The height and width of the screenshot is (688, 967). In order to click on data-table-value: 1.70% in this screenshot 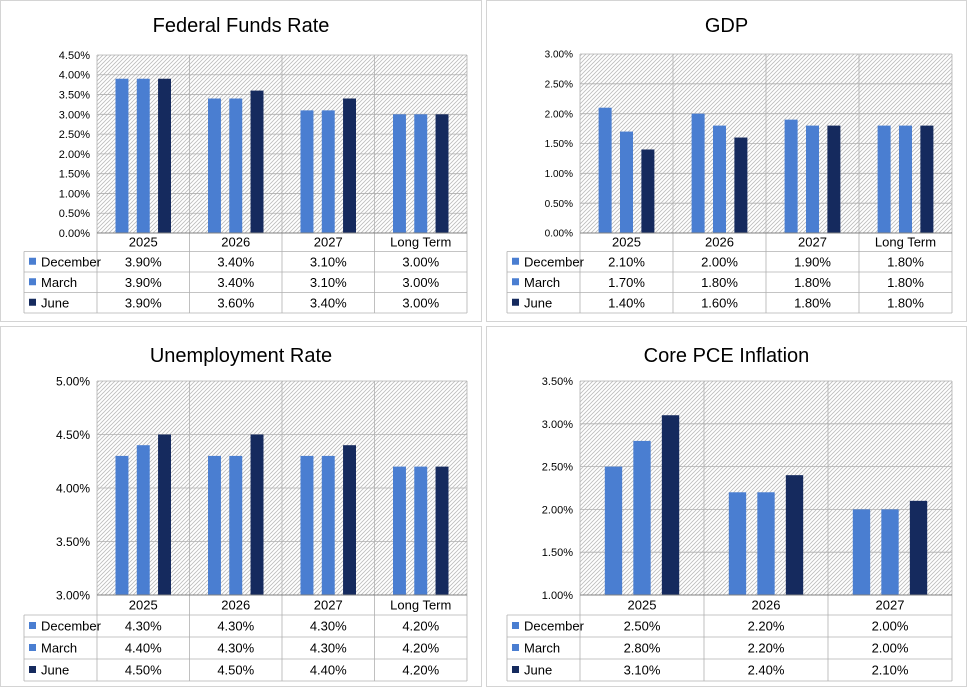, I will do `click(626, 282)`.